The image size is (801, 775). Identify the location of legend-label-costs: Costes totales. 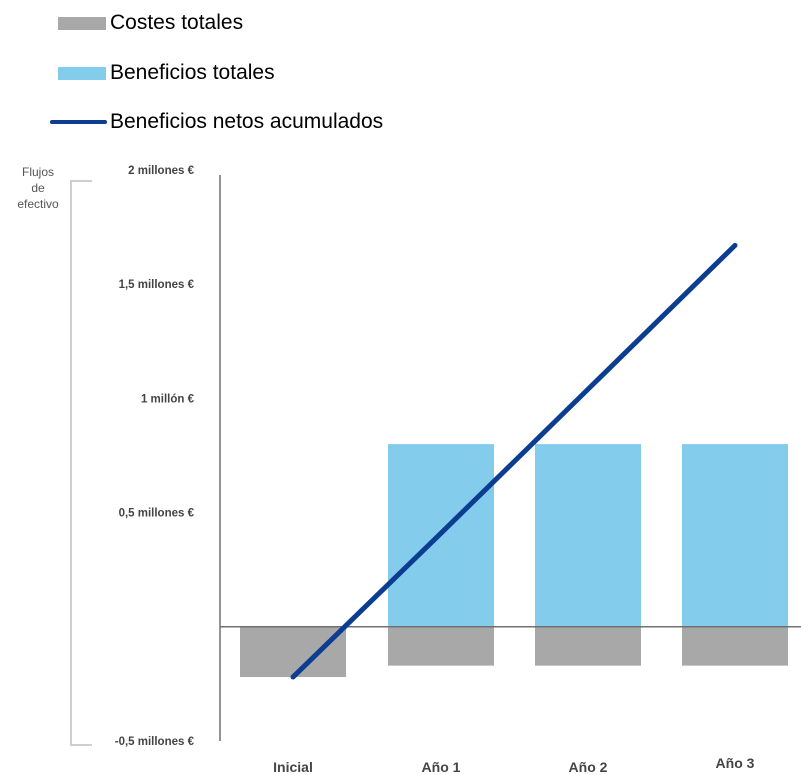
(177, 22).